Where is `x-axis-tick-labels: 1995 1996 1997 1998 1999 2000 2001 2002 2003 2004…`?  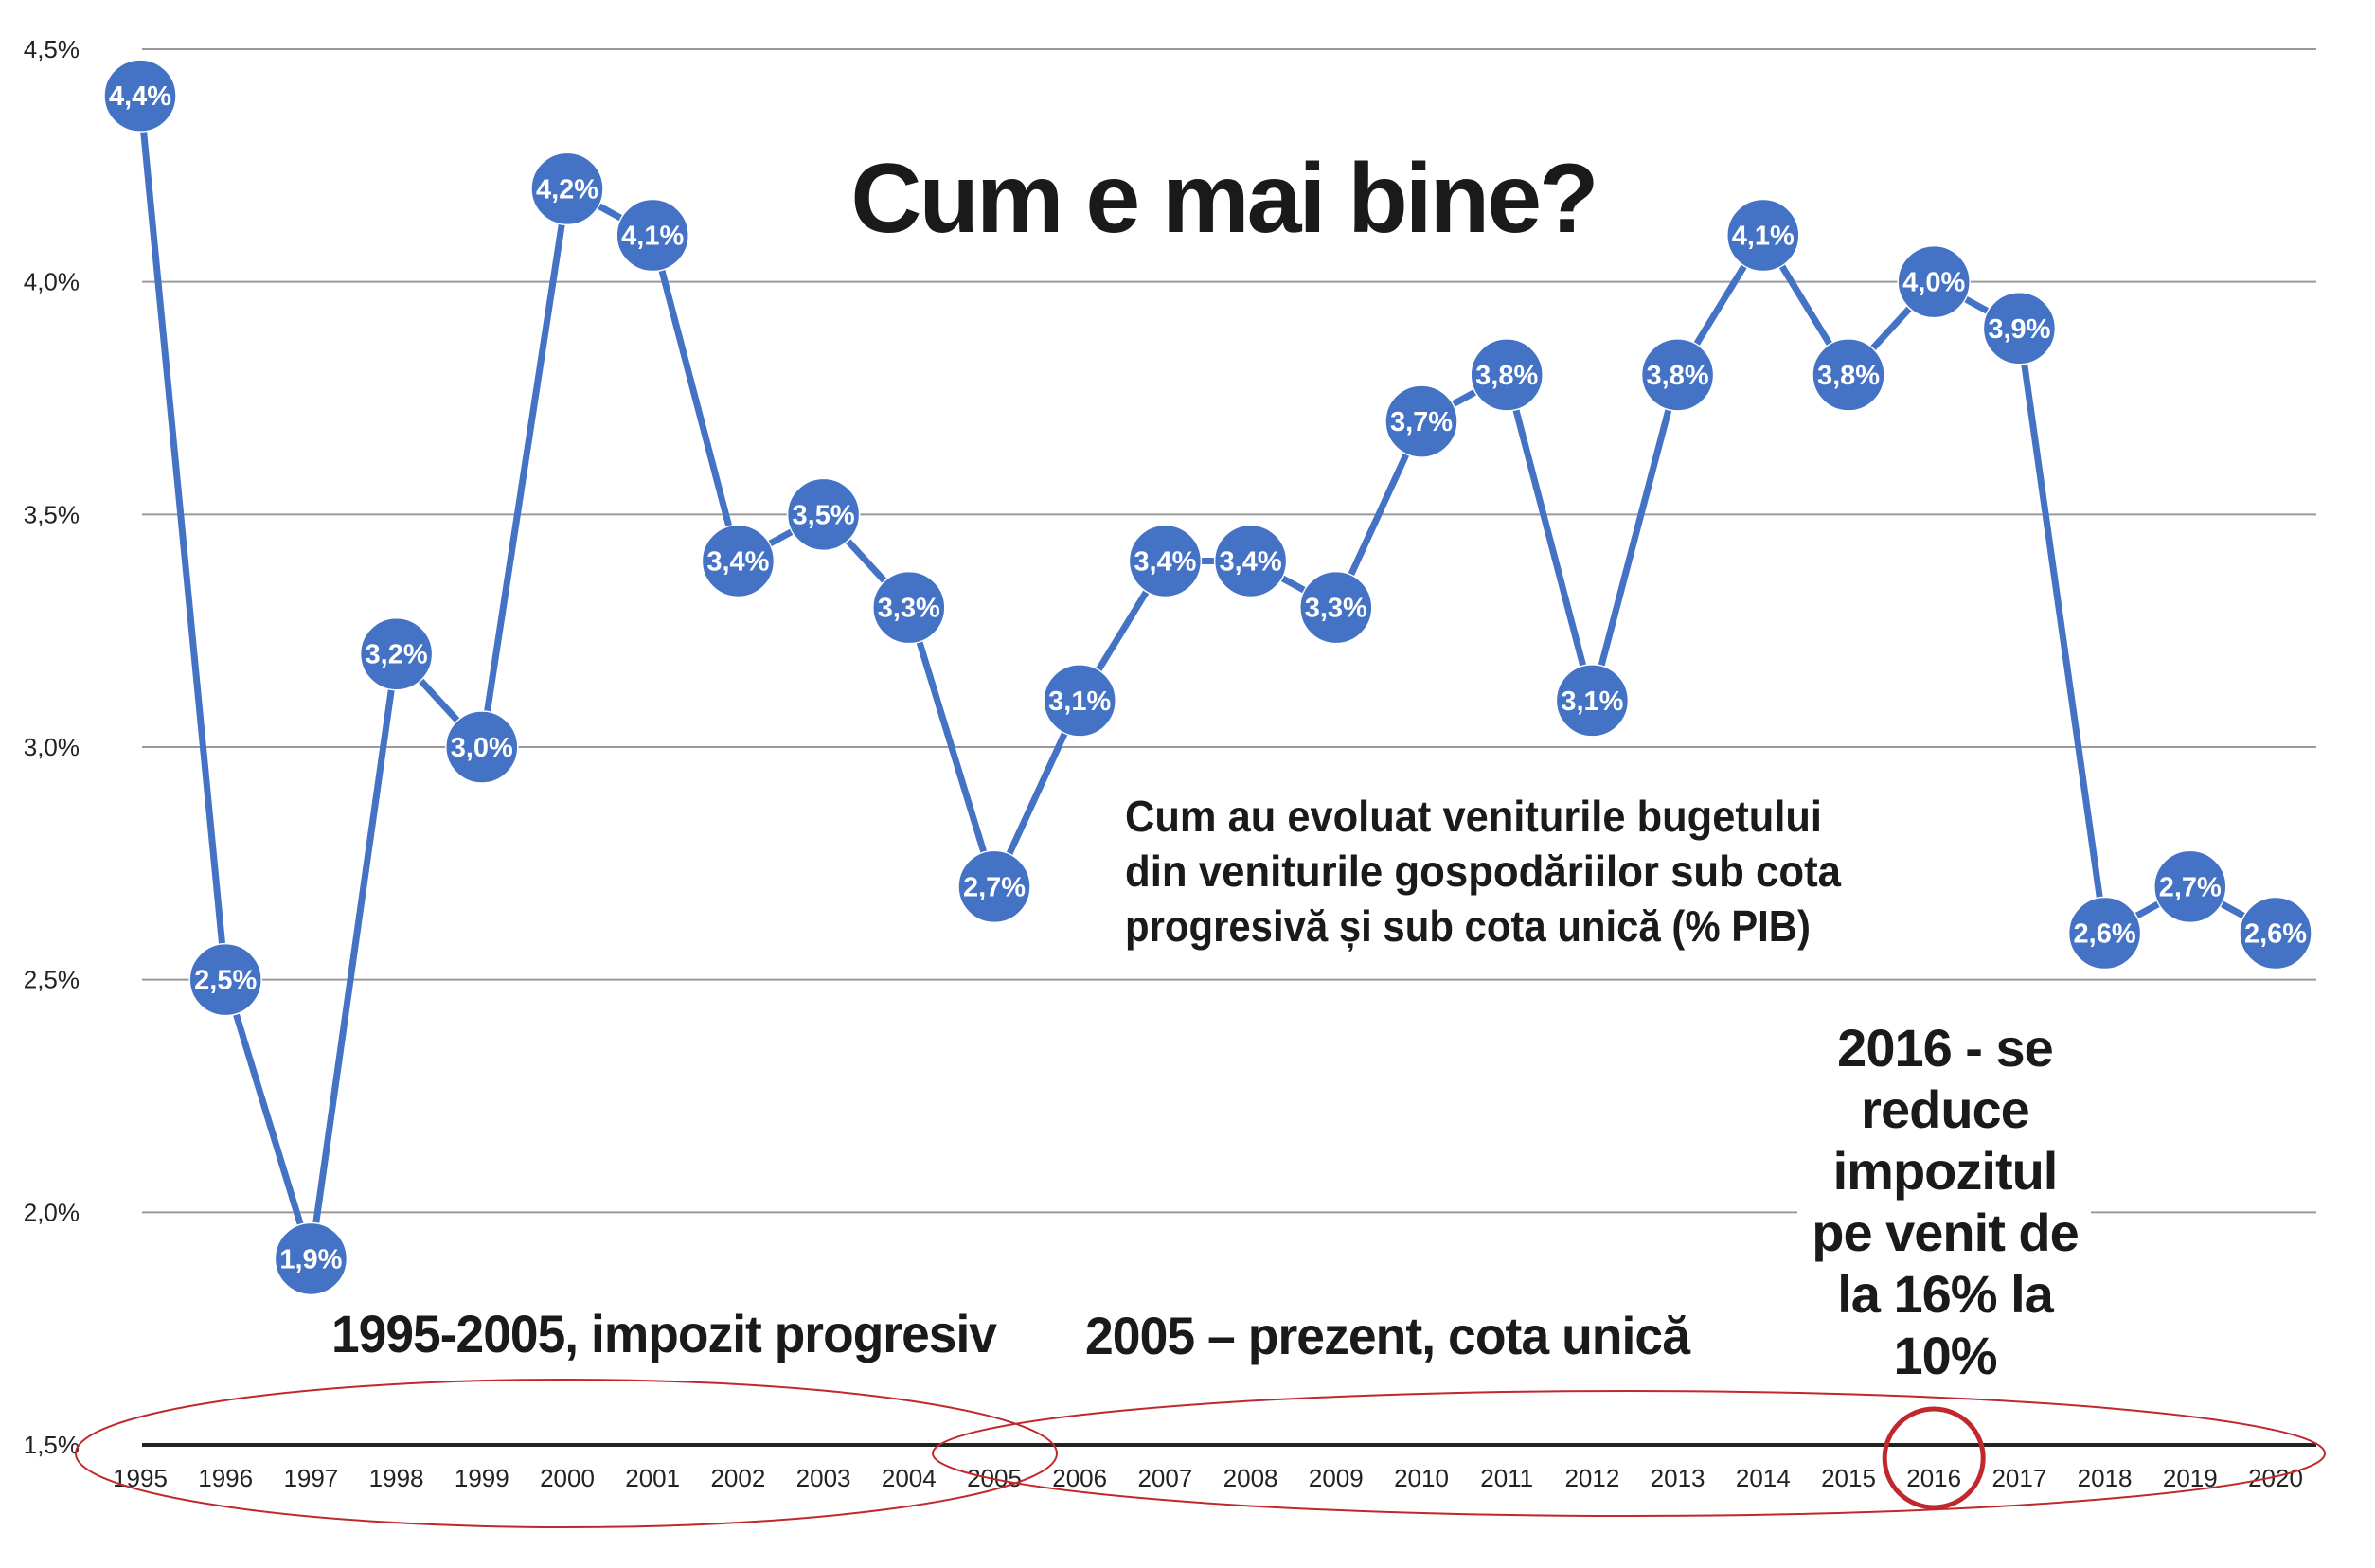
x-axis-tick-labels: 1995 1996 1997 1998 1999 2000 2001 2002 2003 2004… is located at coordinates (1208, 1478).